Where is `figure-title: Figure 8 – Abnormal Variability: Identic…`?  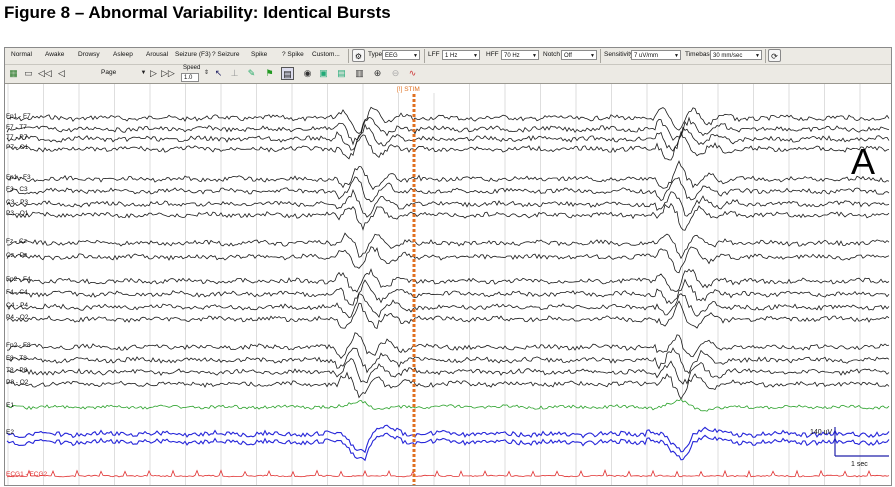
figure-title: Figure 8 – Abnormal Variability: Identic… is located at coordinates (197, 12).